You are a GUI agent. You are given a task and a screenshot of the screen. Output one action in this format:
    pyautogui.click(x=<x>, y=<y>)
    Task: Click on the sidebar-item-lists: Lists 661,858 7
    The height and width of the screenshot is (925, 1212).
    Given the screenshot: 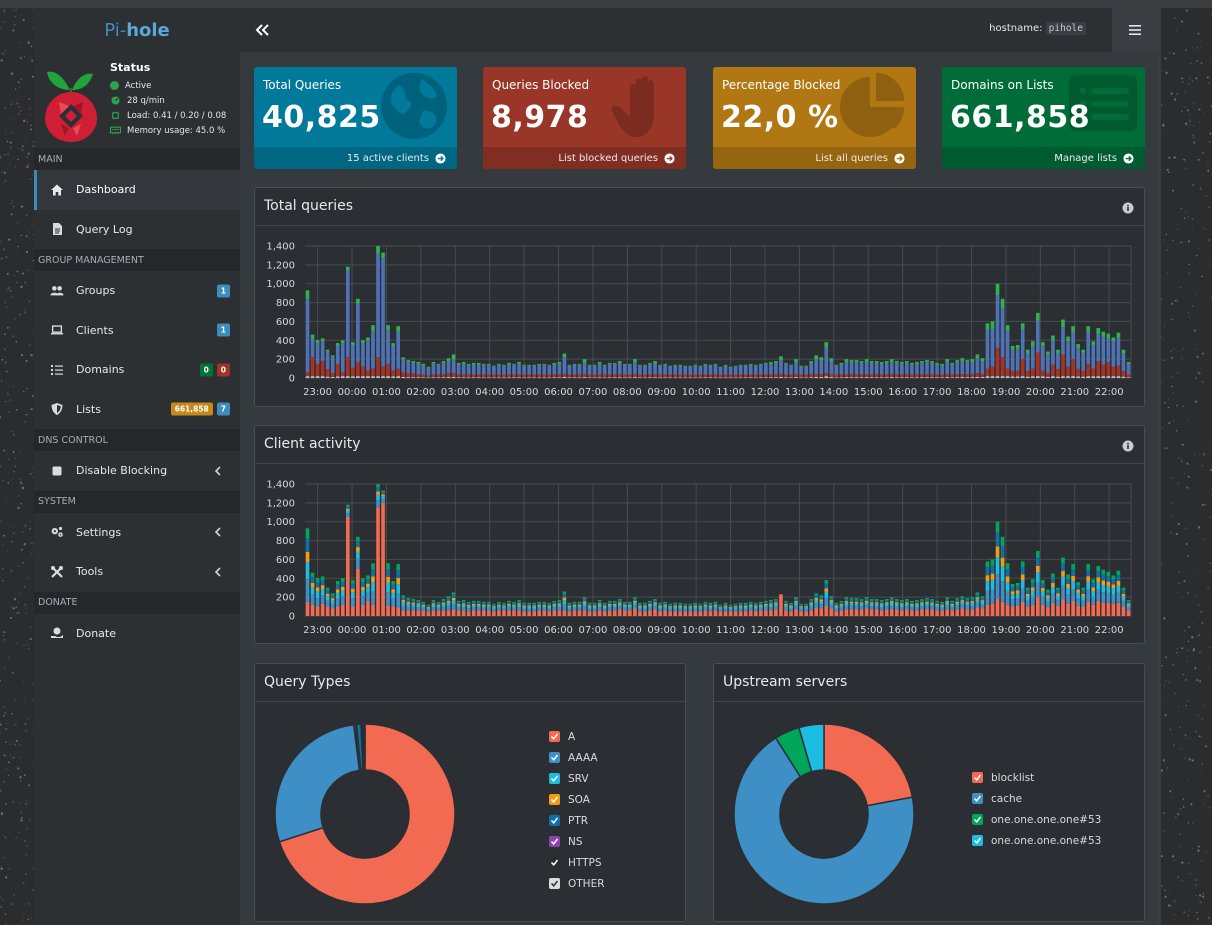 What is the action you would take?
    pyautogui.click(x=137, y=410)
    